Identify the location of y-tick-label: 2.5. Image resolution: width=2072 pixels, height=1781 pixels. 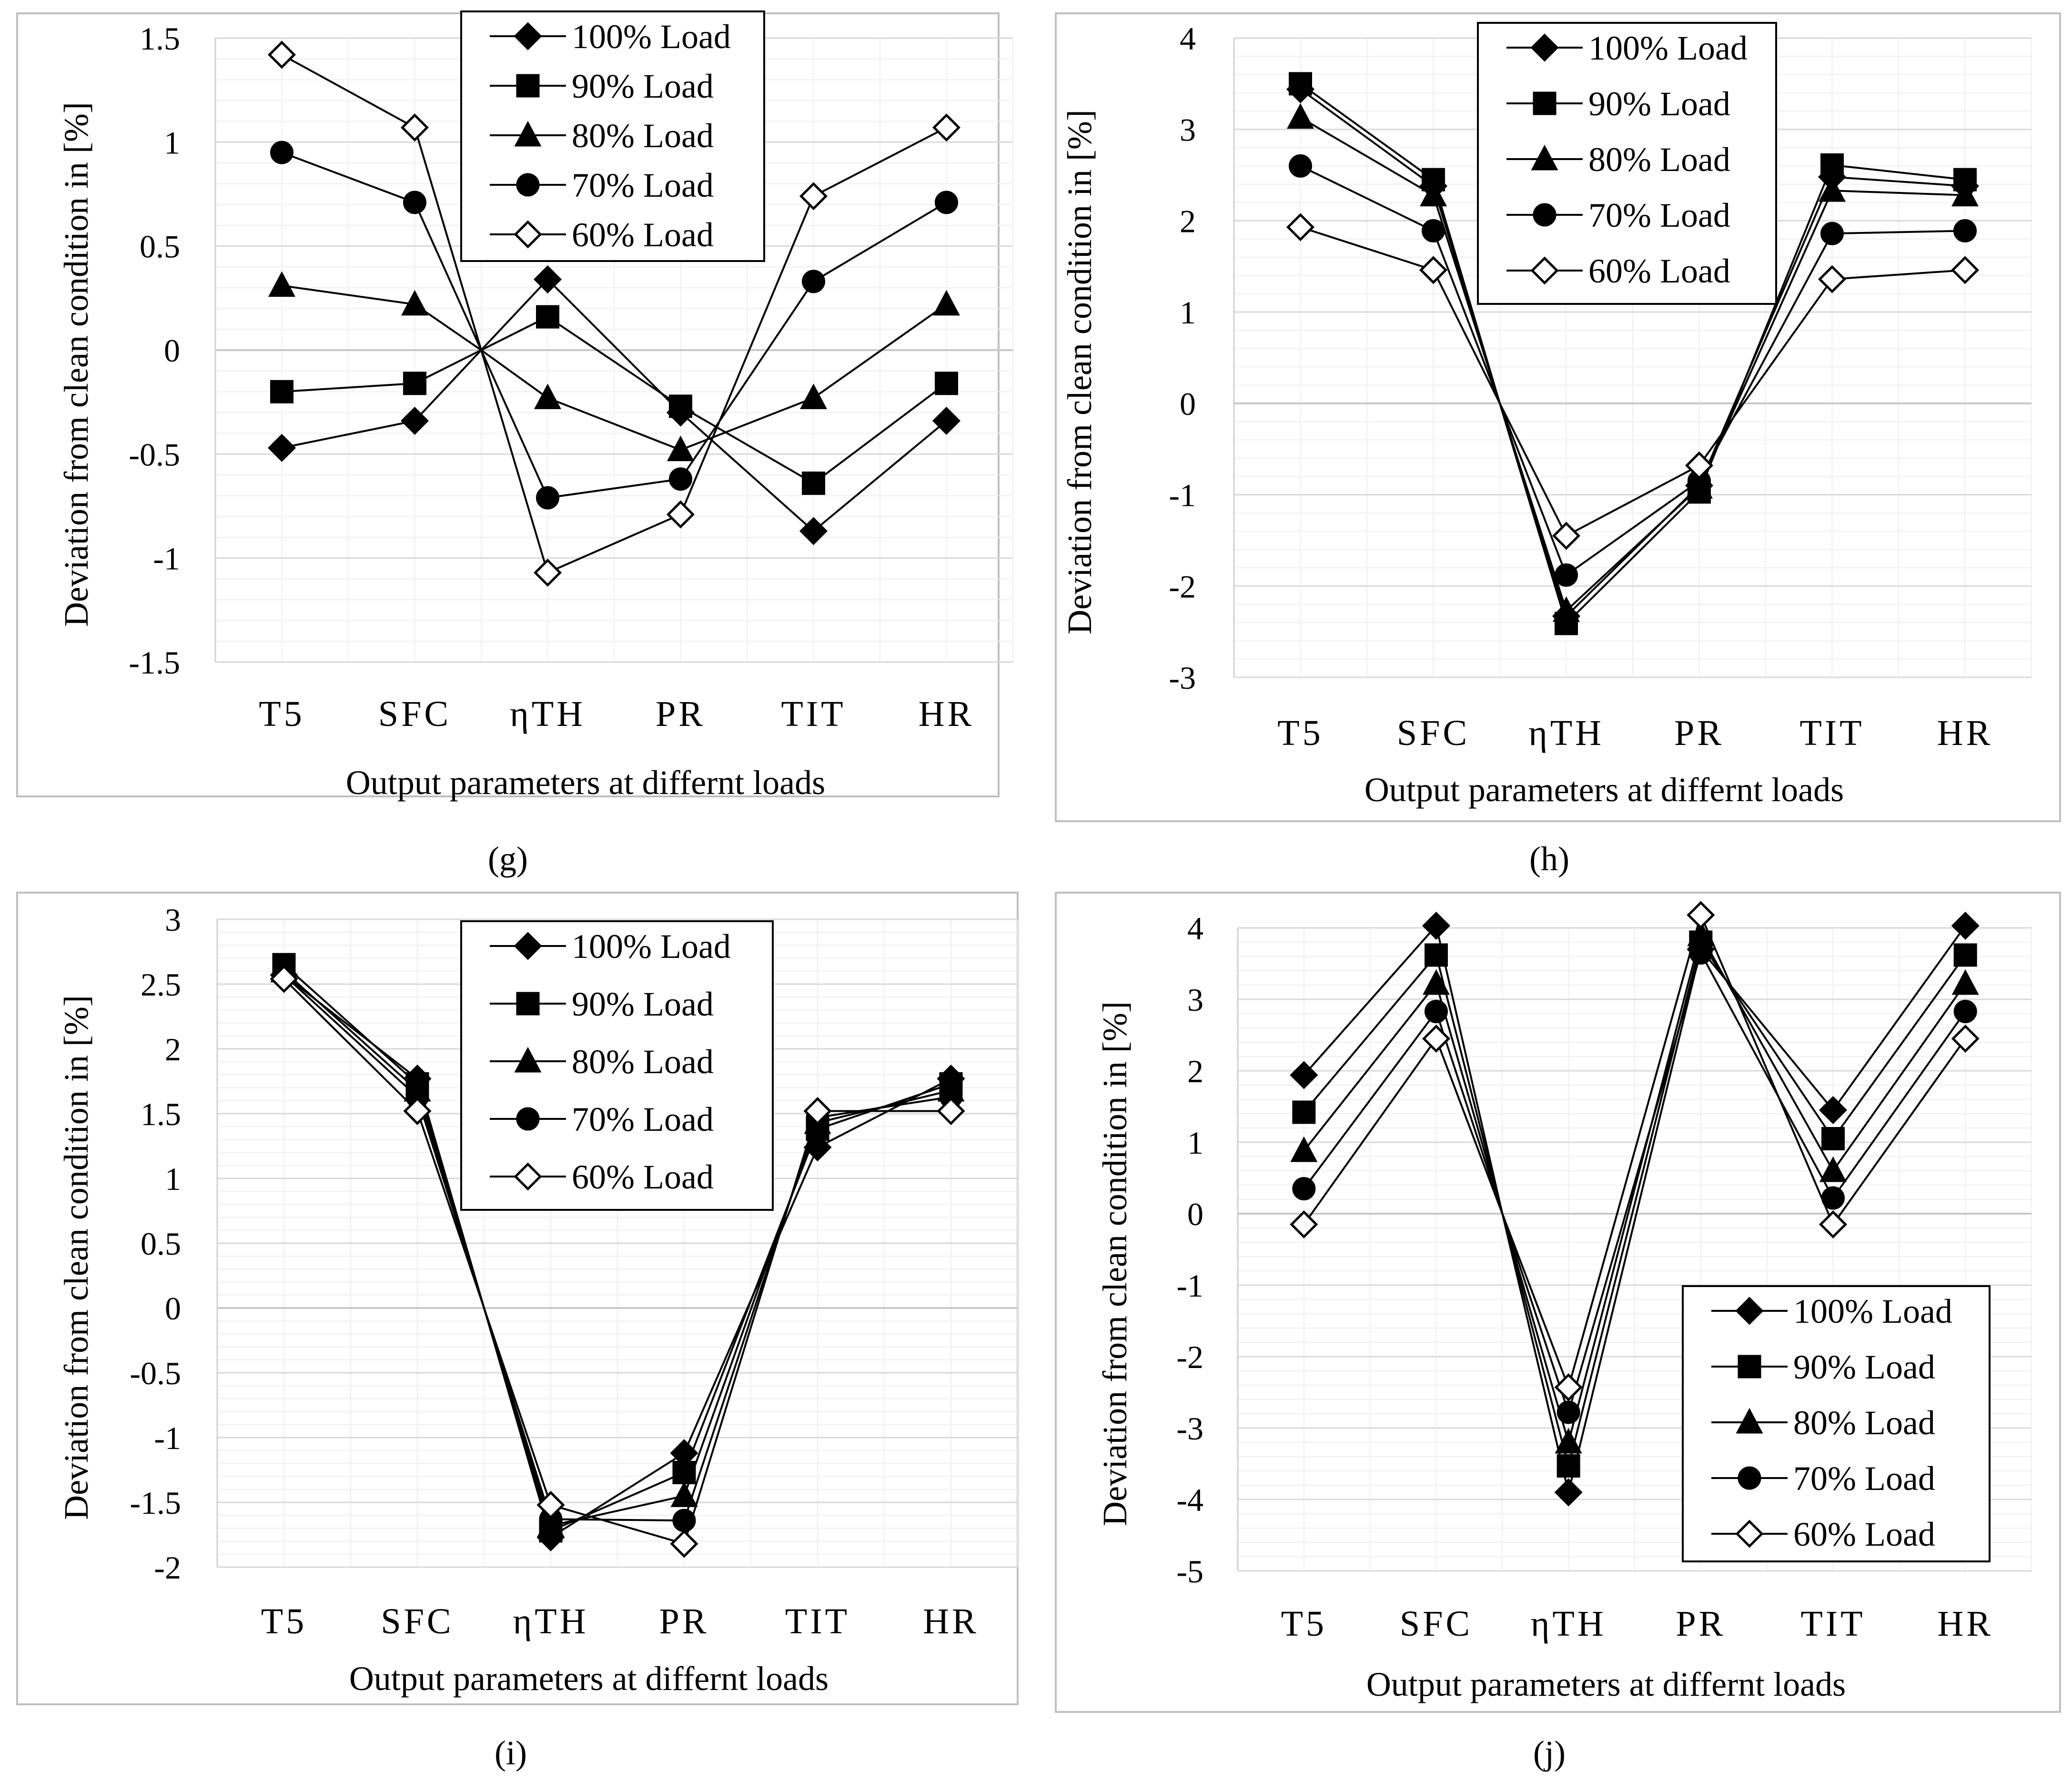
(161, 984).